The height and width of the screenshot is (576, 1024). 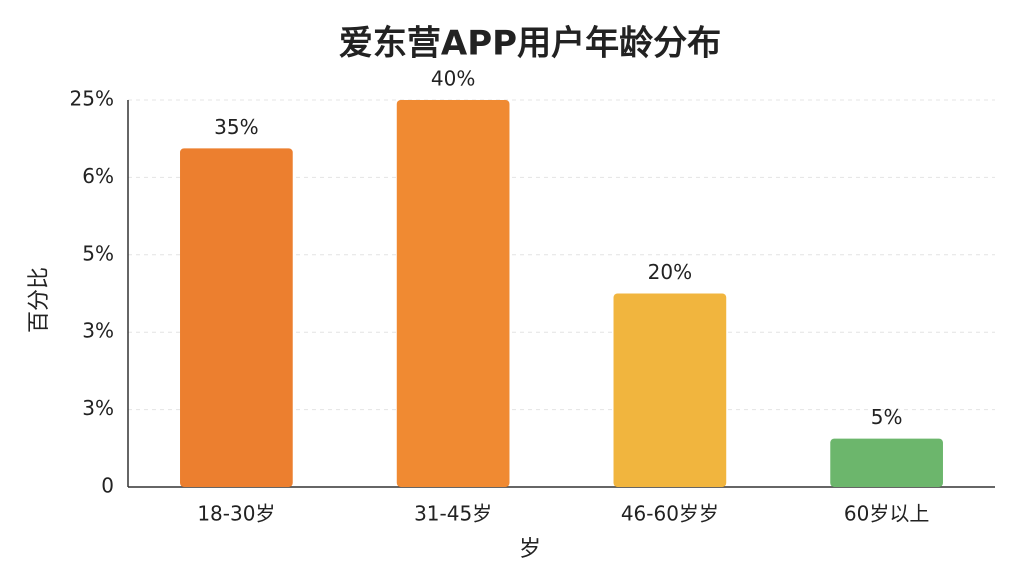 I want to click on data-label: 20%, so click(x=670, y=272).